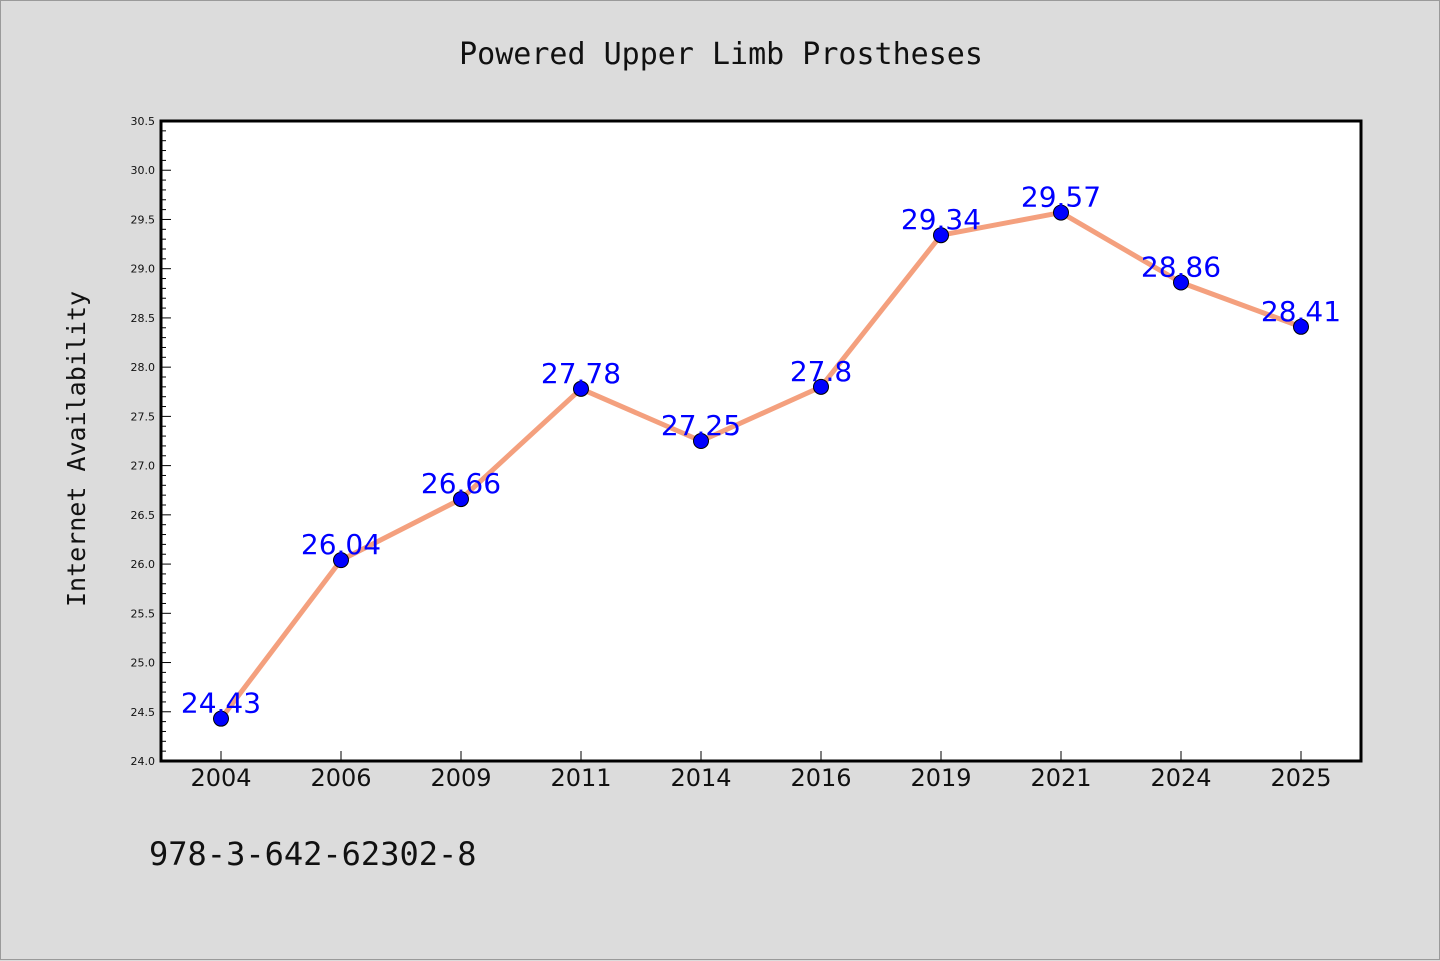 This screenshot has width=1440, height=961. Describe the element at coordinates (1060, 778) in the screenshot. I see `x-tick-label: 2021` at that location.